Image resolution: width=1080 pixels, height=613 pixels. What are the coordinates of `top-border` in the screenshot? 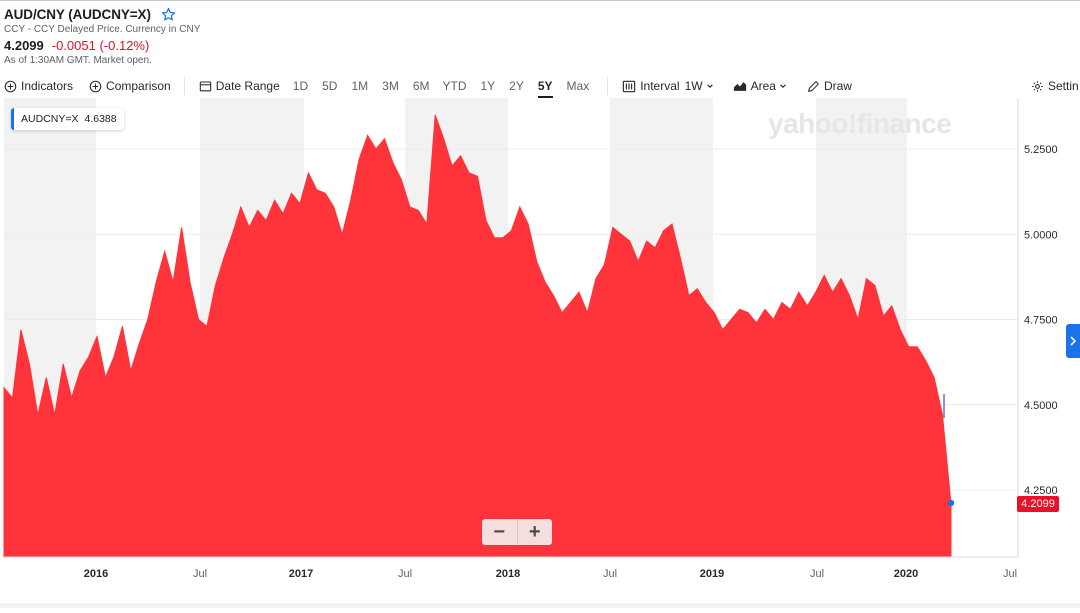 It's located at (540, 0).